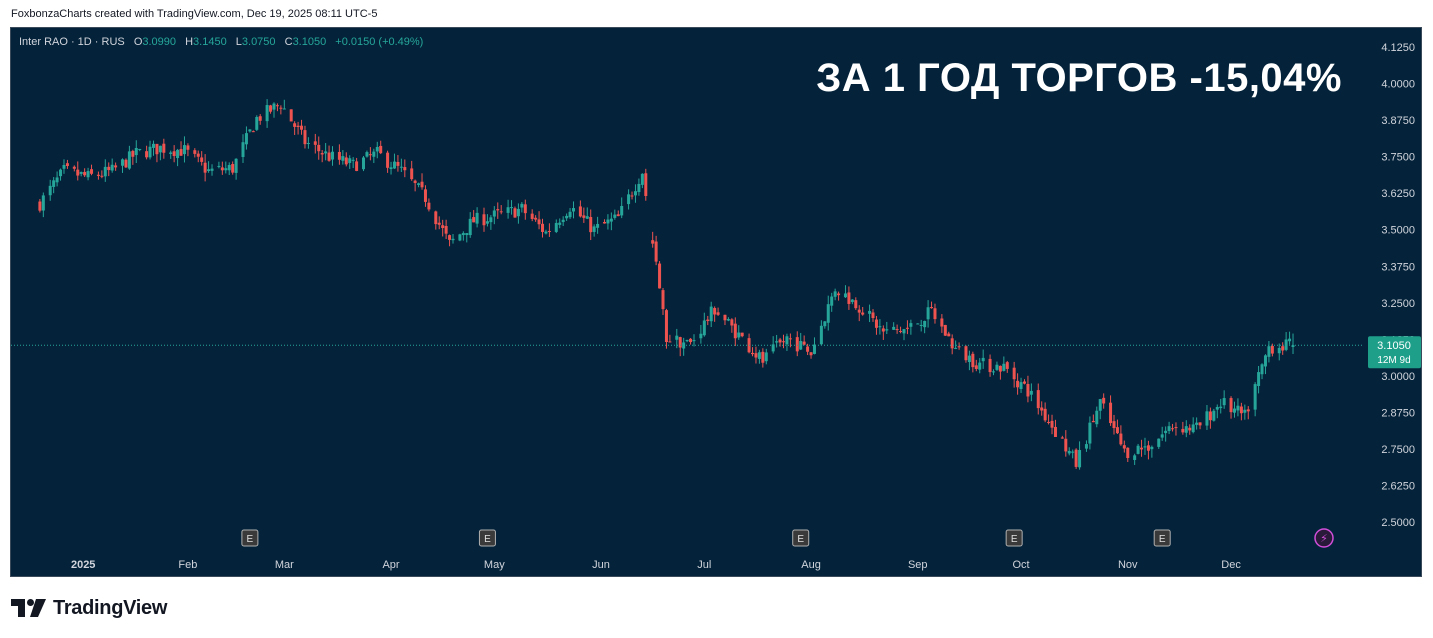 This screenshot has height=638, width=1433. Describe the element at coordinates (210, 42) in the screenshot. I see `high-value: 3.1450` at that location.